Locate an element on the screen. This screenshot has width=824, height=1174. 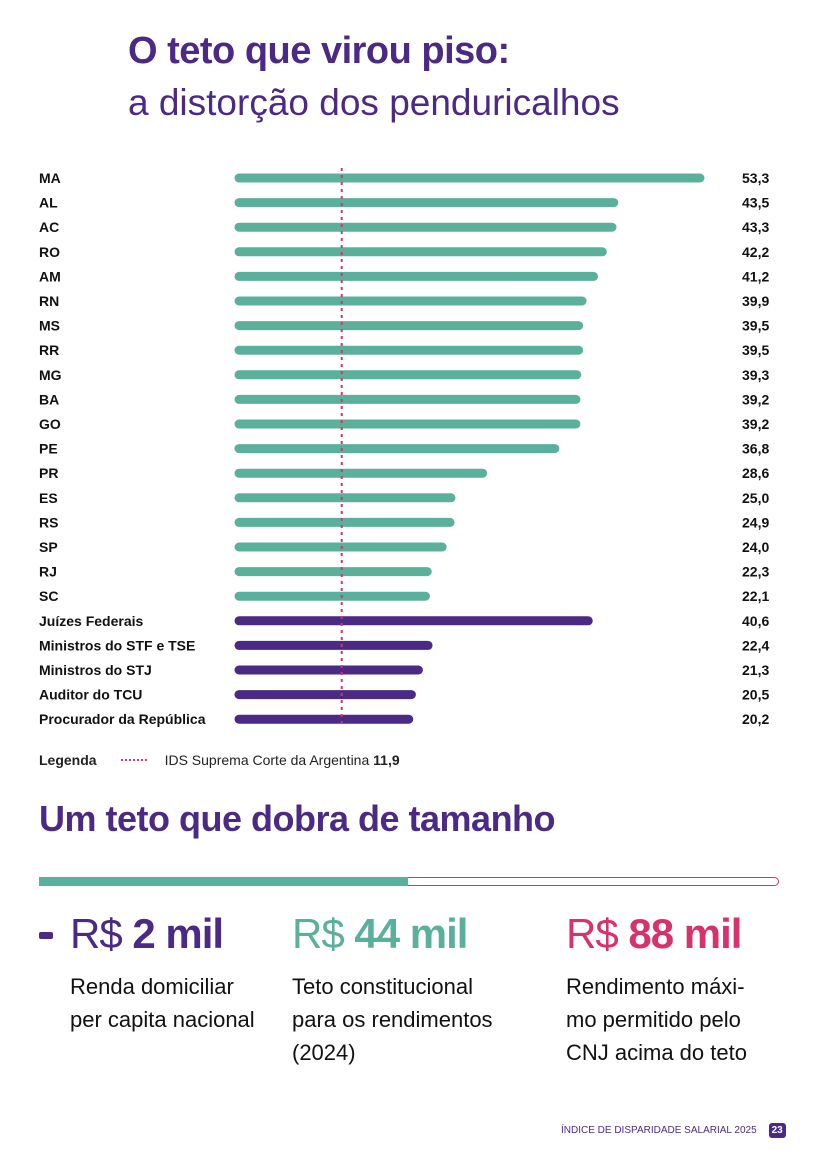
stat-description: Renda domiciliar per capita nacional is located at coordinates (162, 1003).